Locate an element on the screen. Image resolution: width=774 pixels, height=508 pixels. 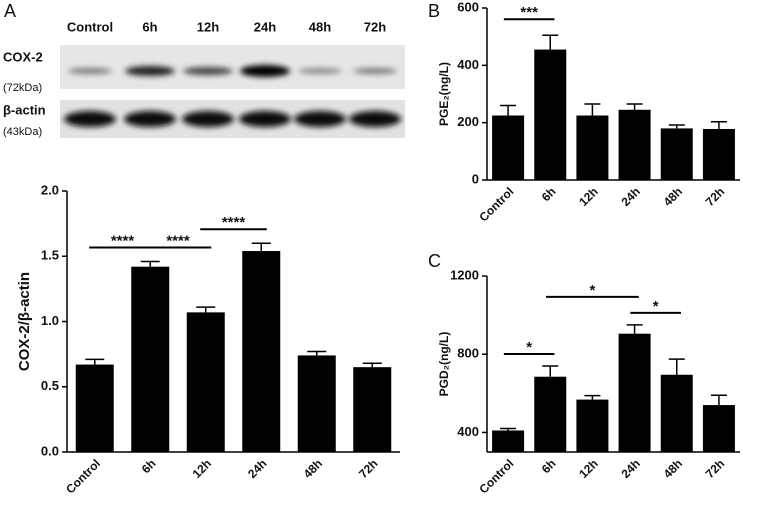
y-tick-label: 1.0 is located at coordinates (50, 320).